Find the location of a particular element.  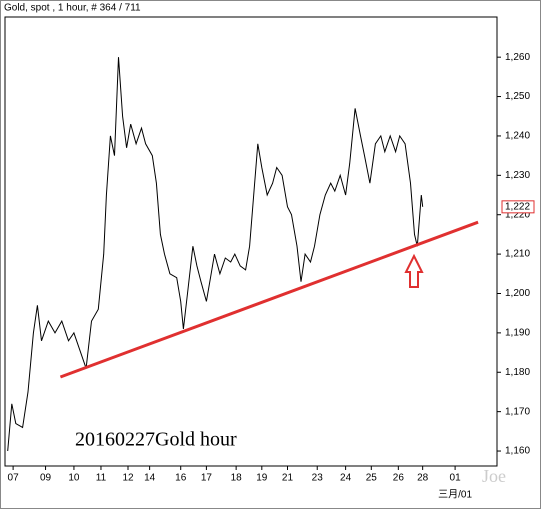

x-tick-label: 07 is located at coordinates (14, 478).